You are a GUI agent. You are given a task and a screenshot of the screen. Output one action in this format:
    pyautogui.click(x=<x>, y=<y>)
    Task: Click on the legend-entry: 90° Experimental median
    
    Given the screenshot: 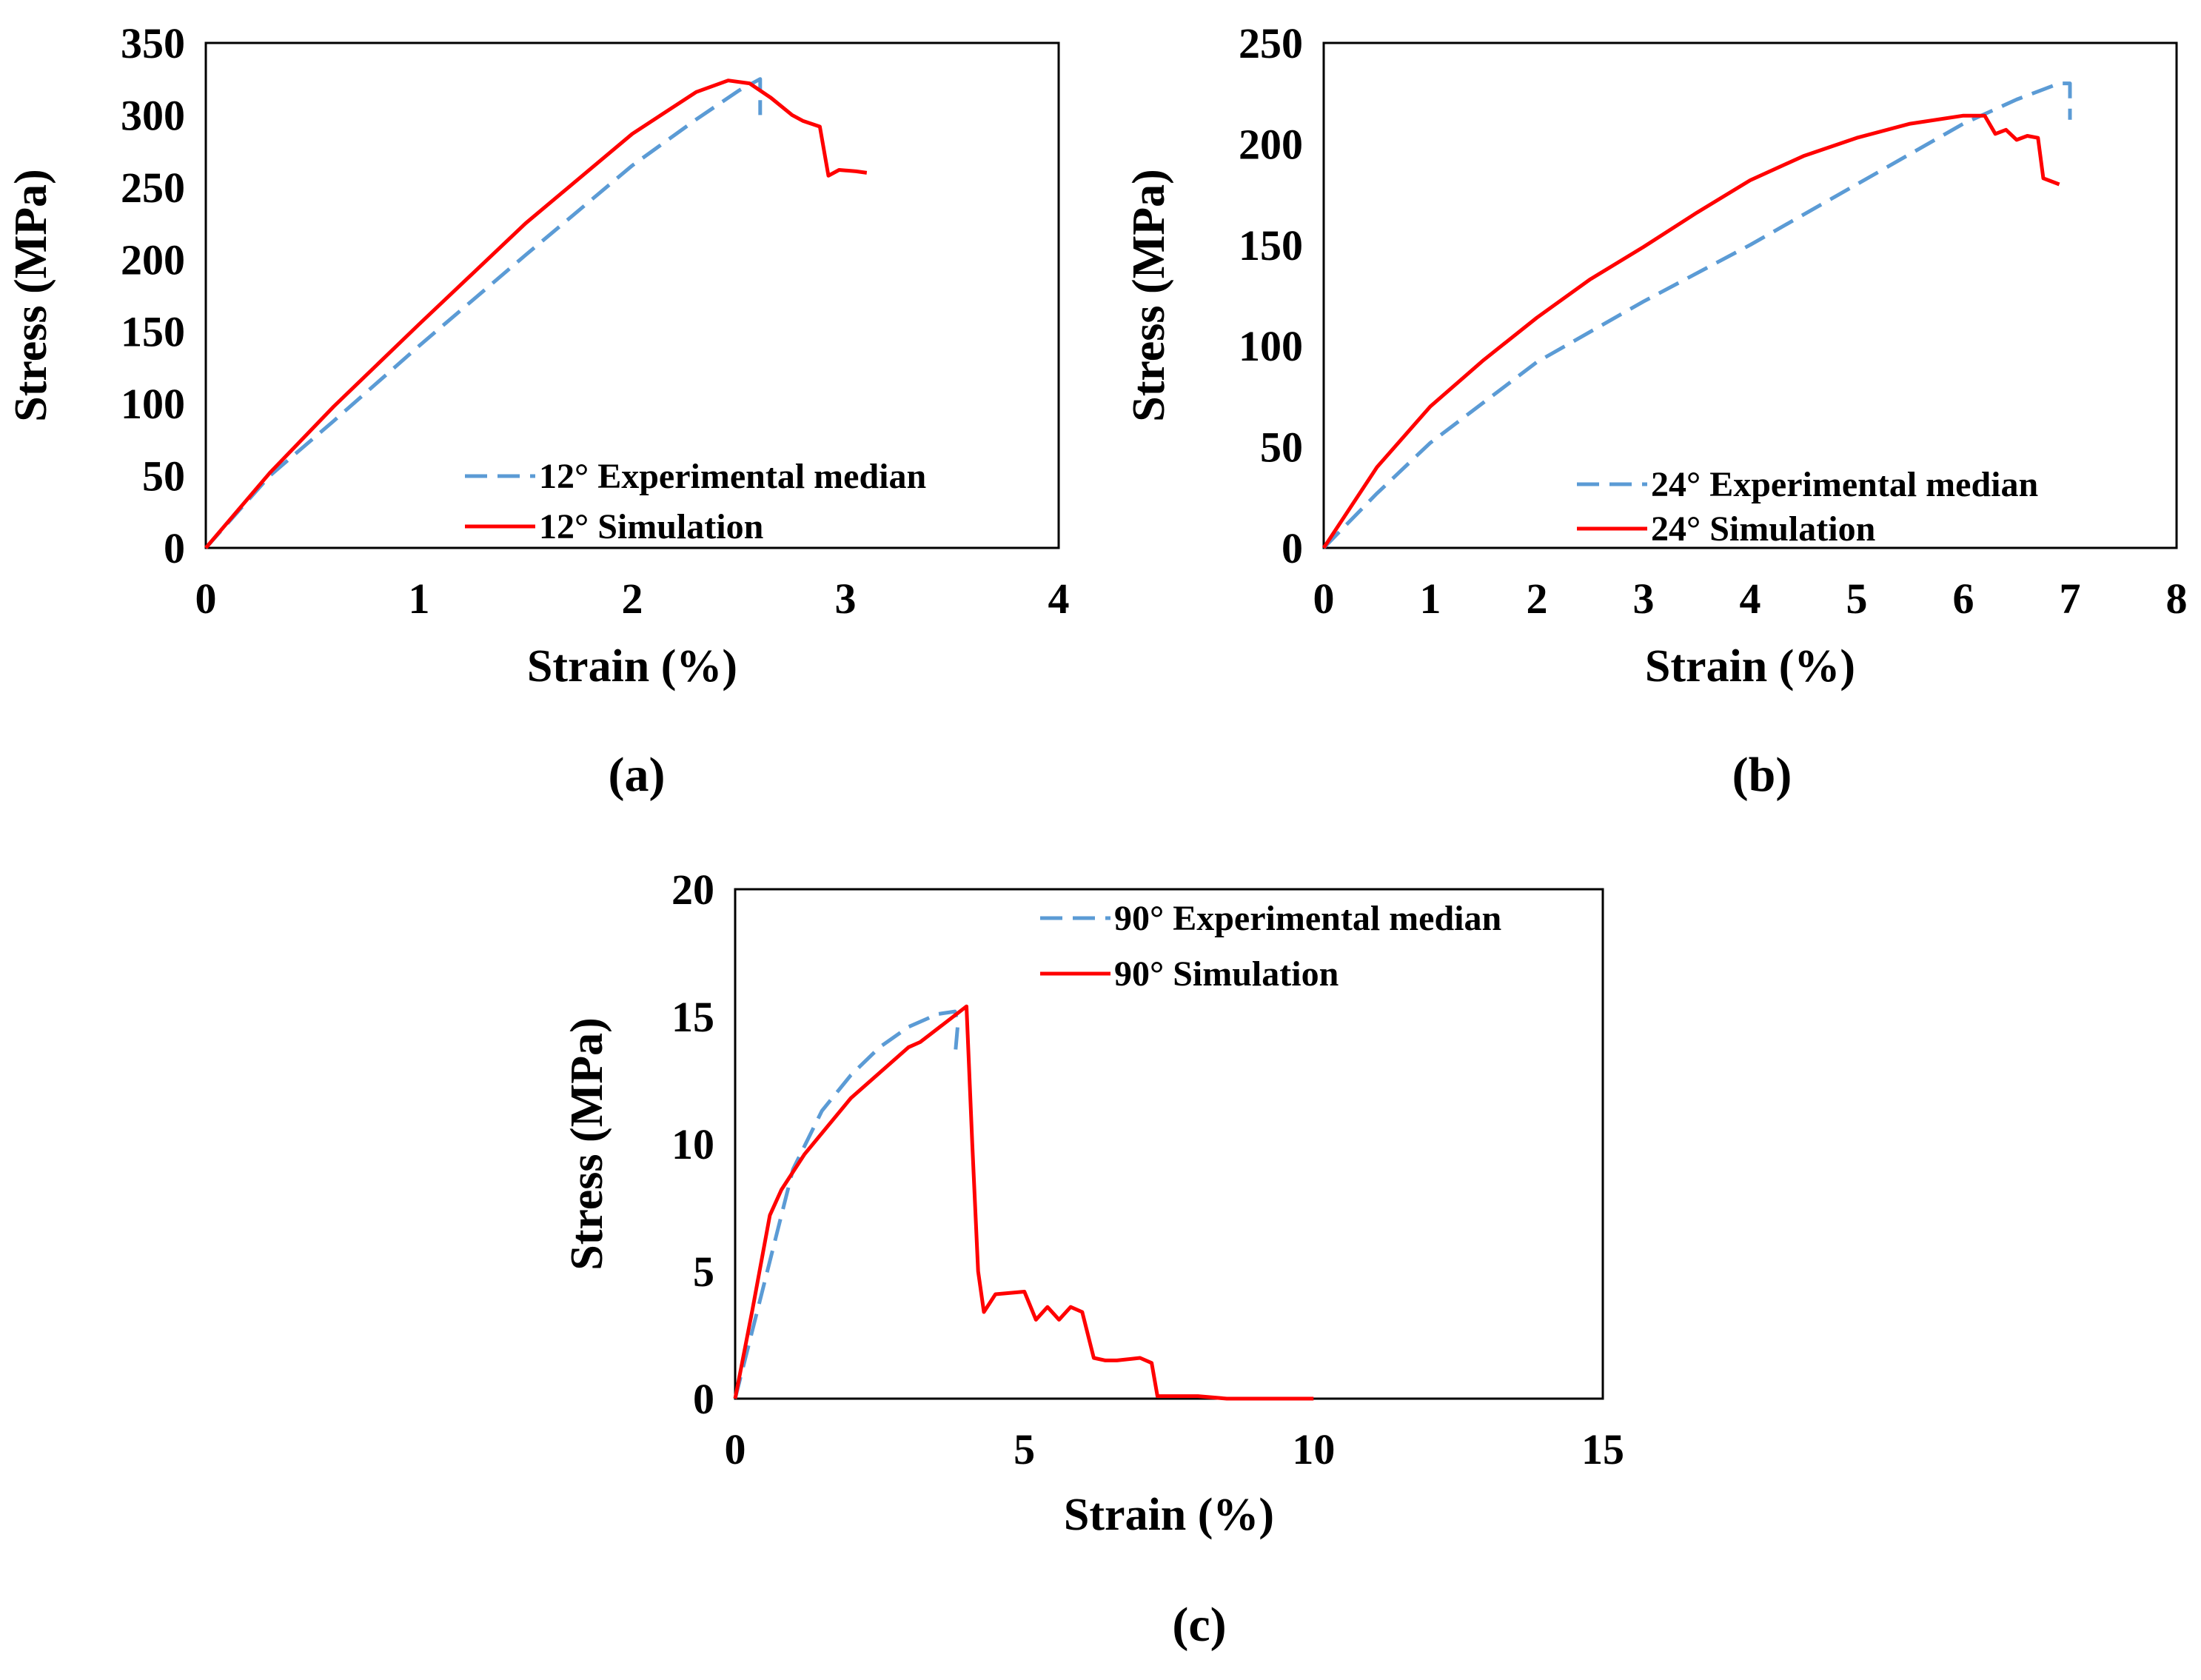 What is the action you would take?
    pyautogui.click(x=1307, y=919)
    